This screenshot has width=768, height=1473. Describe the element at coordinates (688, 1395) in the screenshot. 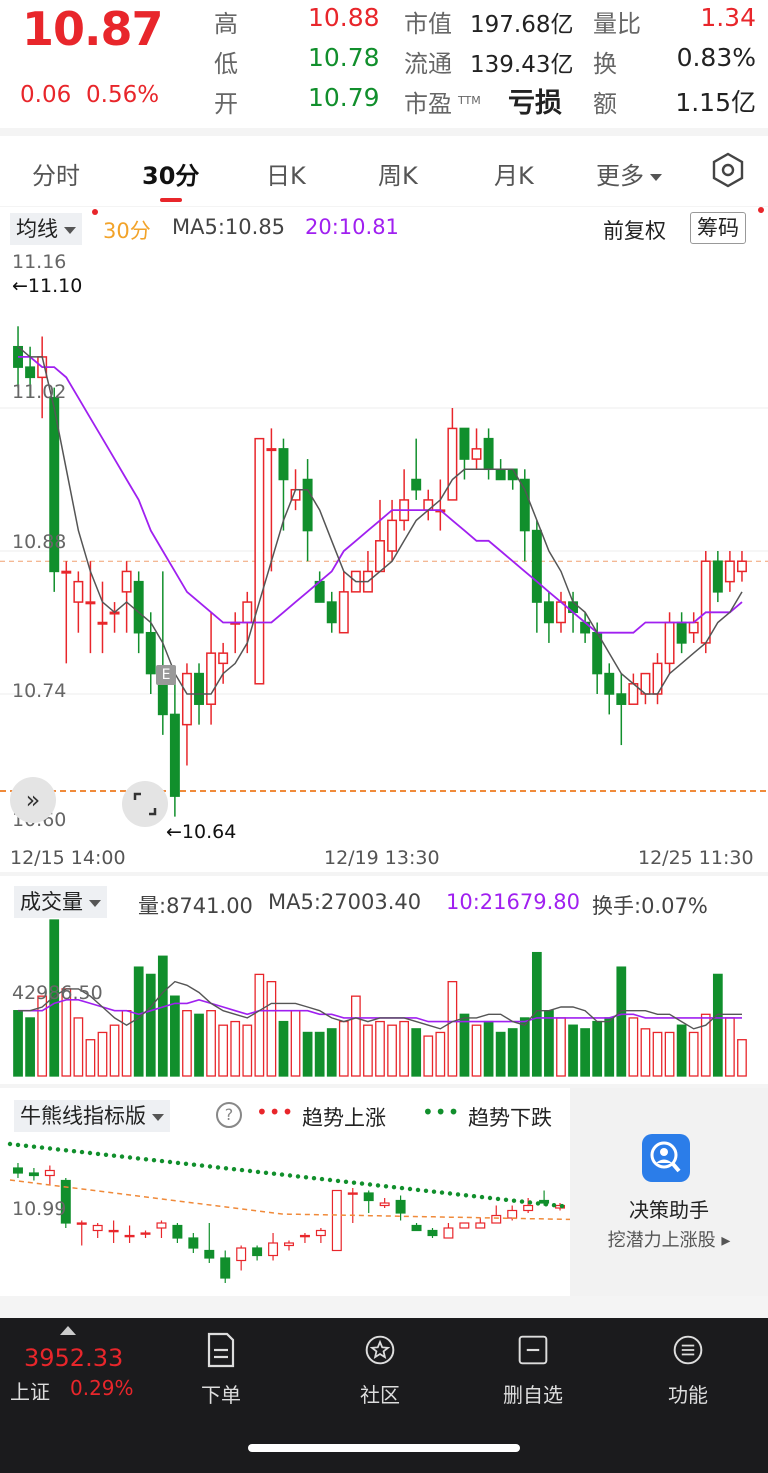

I see `nav-functions-label: 功能` at that location.